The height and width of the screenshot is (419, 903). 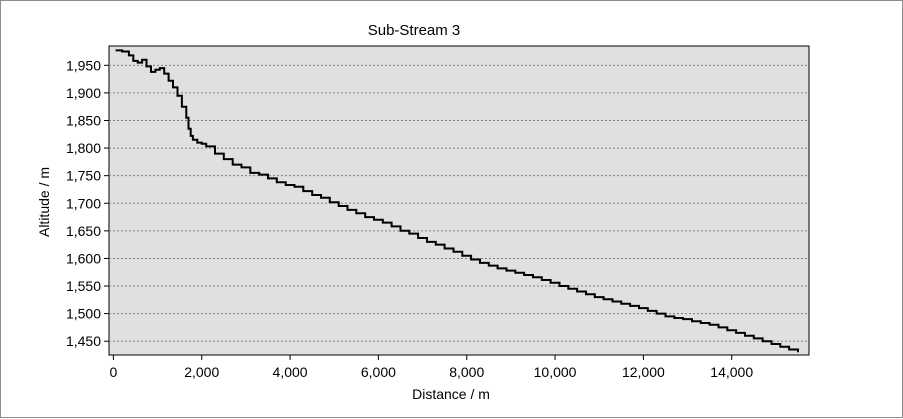 What do you see at coordinates (83, 314) in the screenshot?
I see `y-tick-label: 1,500` at bounding box center [83, 314].